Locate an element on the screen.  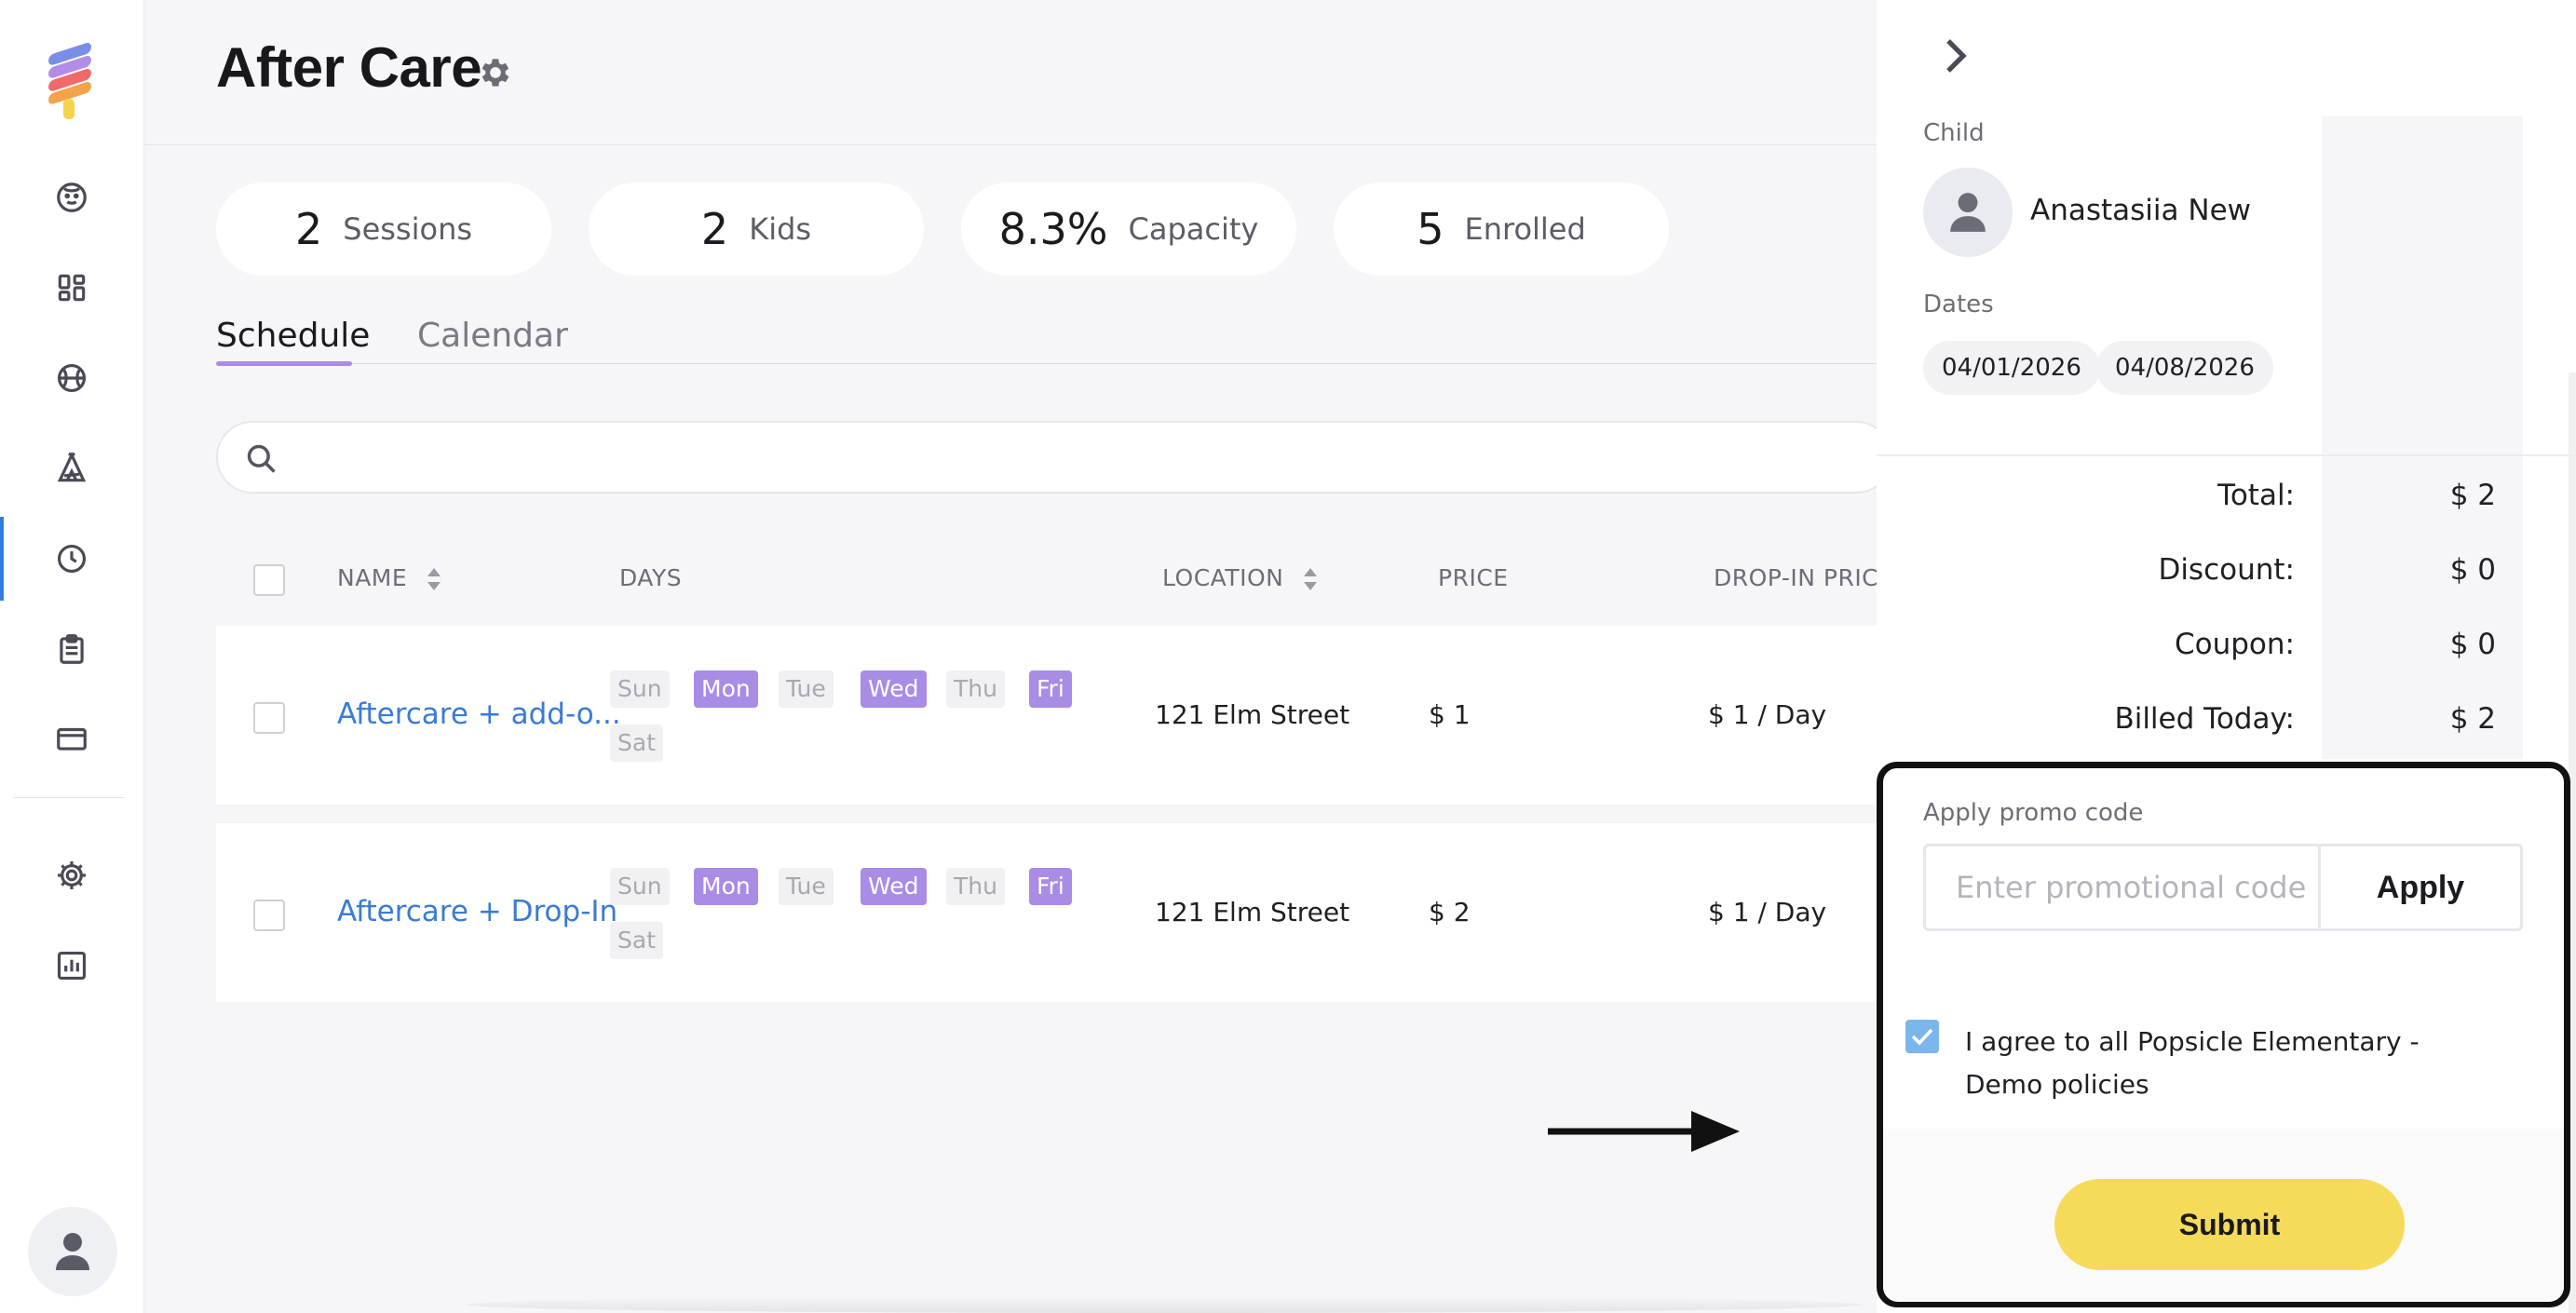
stat-card-capacity: 8.3% Capacity is located at coordinates (1128, 229).